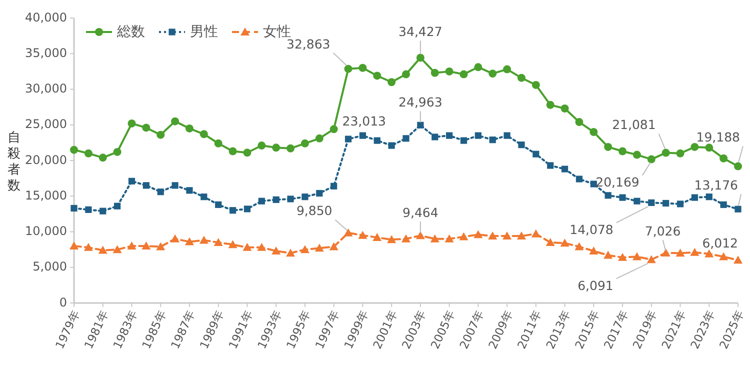 The image size is (750, 374). I want to click on legend-label: 総数, so click(130, 32).